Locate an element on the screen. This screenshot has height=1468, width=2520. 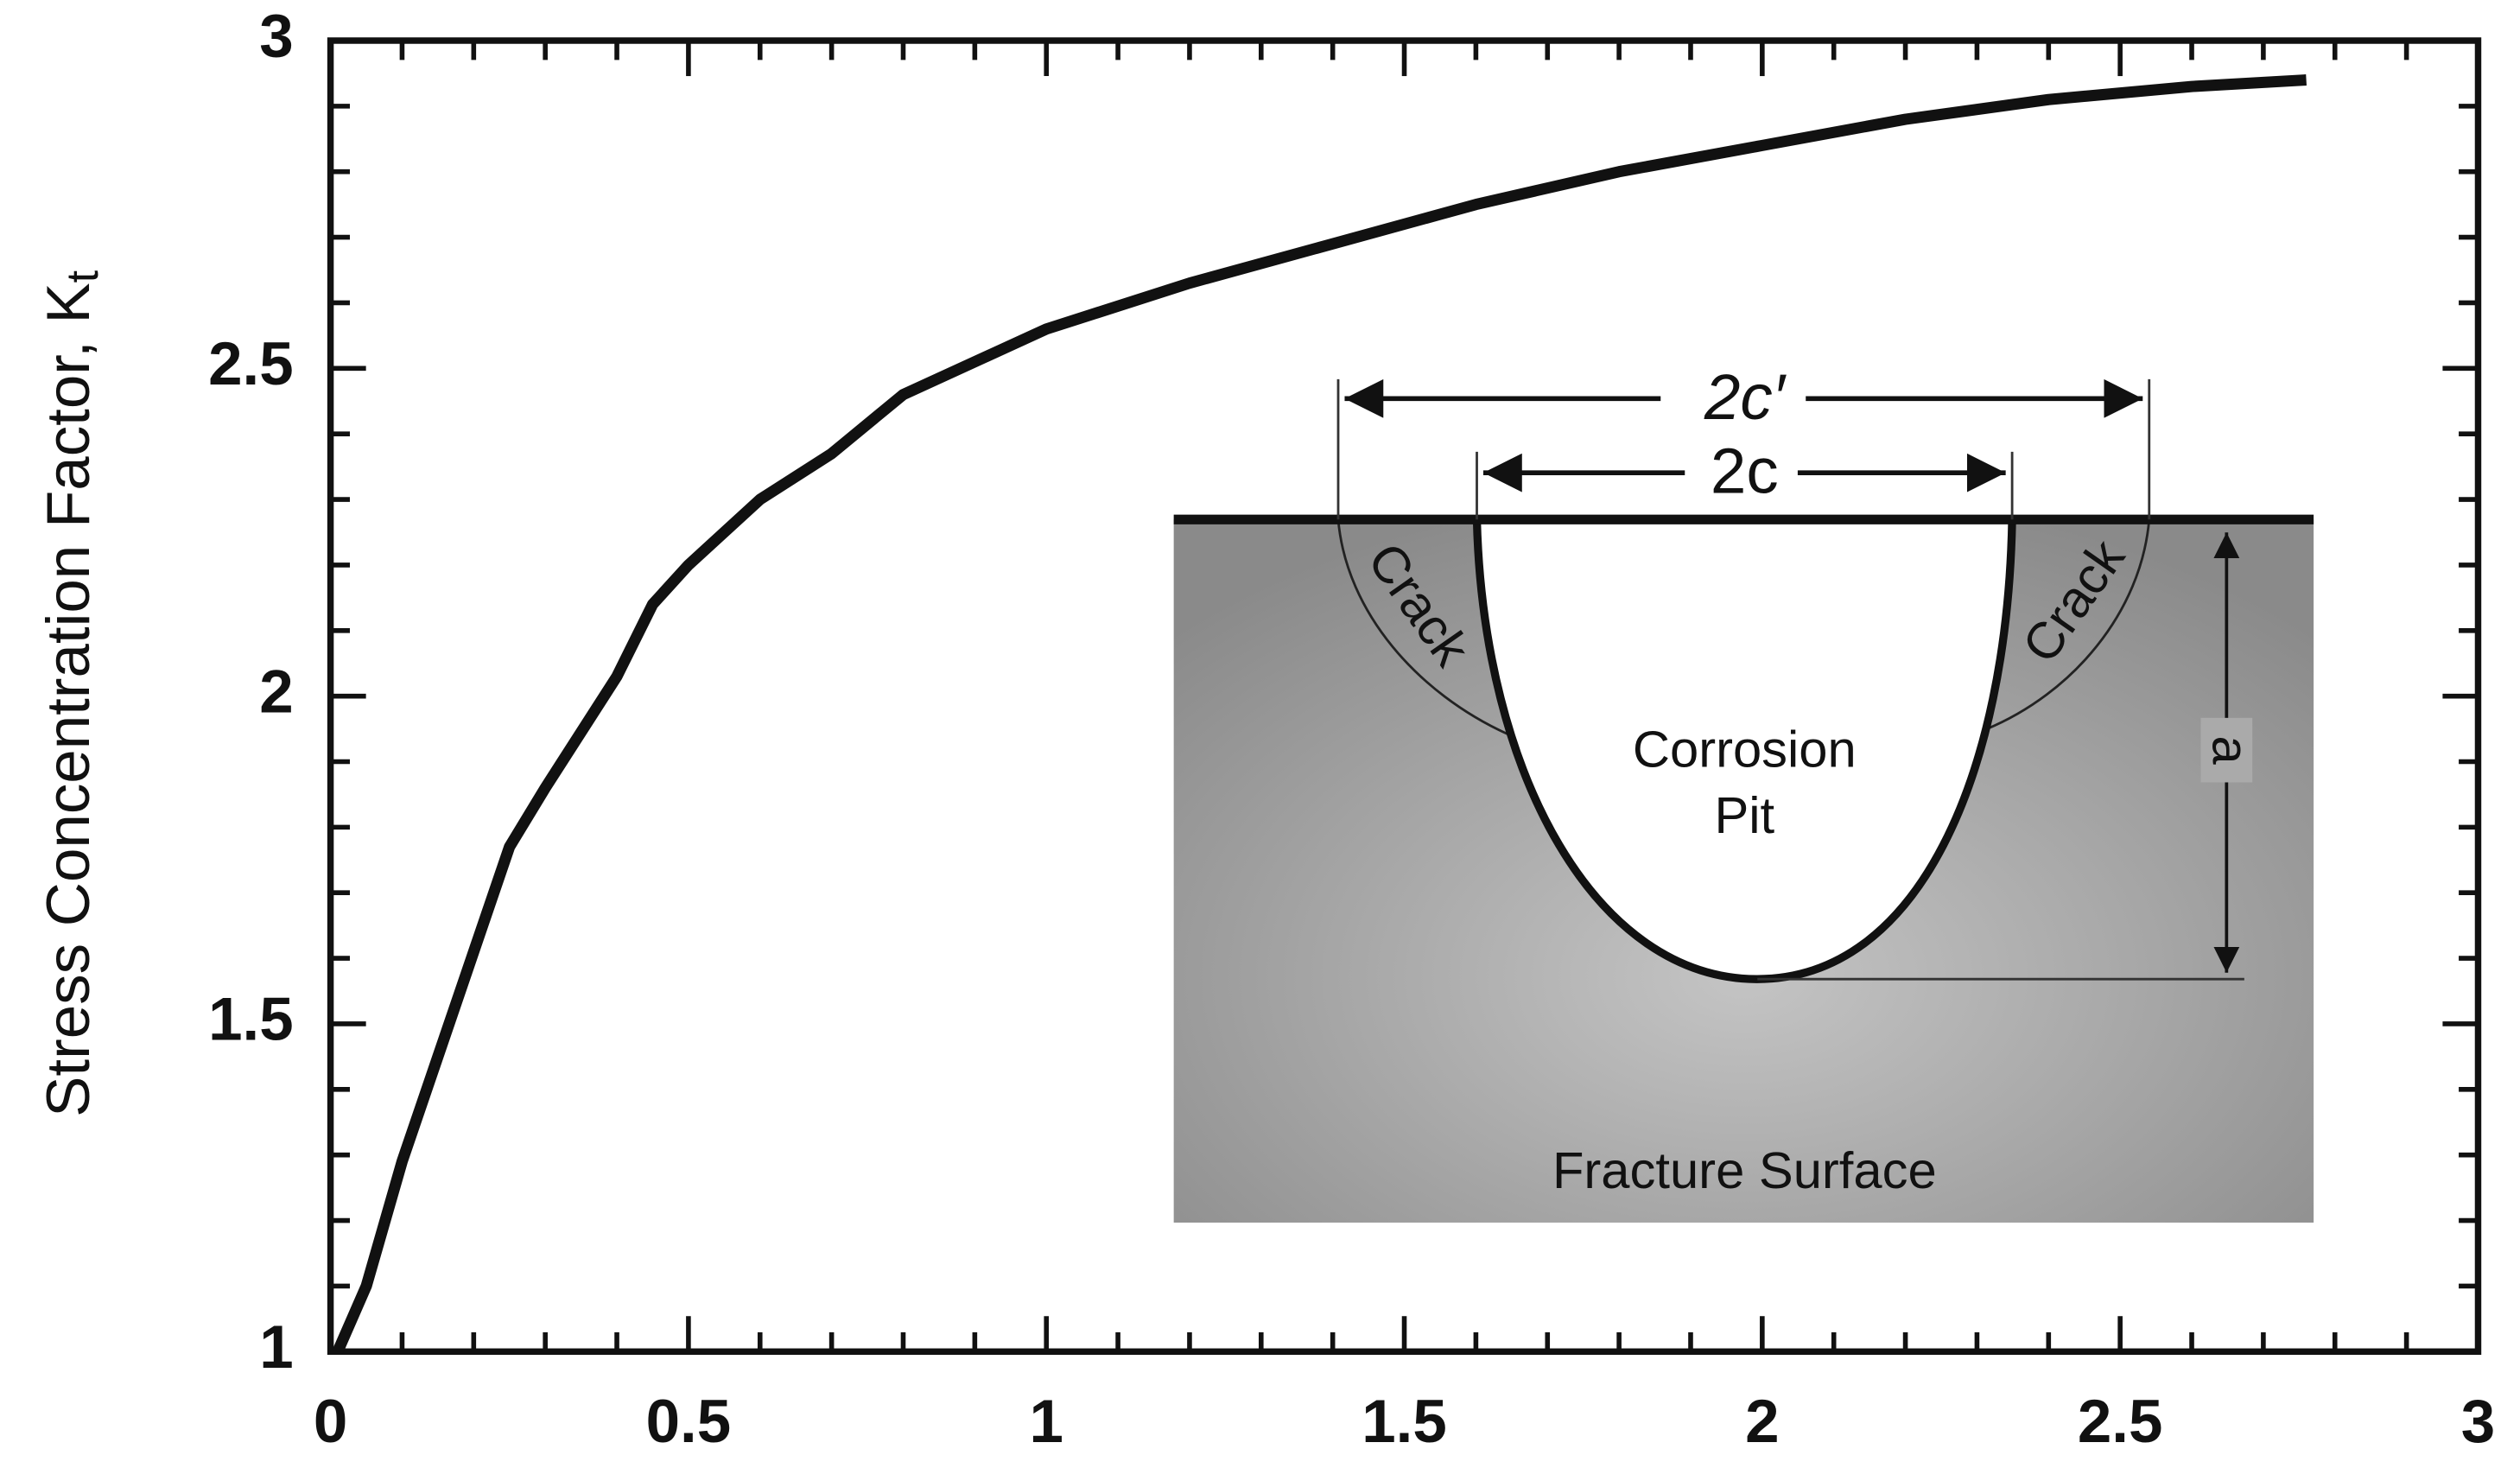
y-tick-label: 1.5 is located at coordinates (251, 1020).